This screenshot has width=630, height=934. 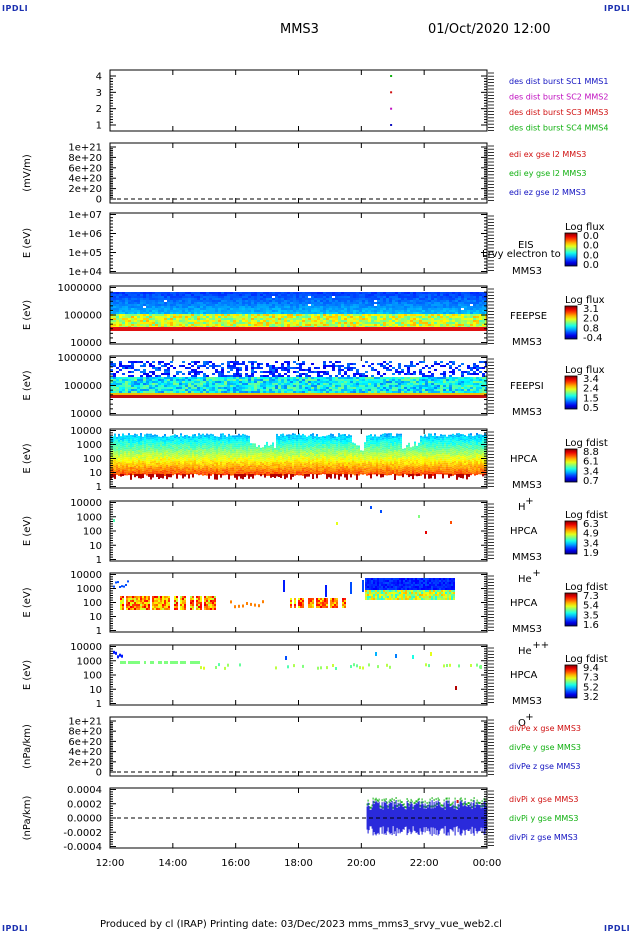 I want to click on edi-ylabel: (mV/m), so click(x=27, y=173).